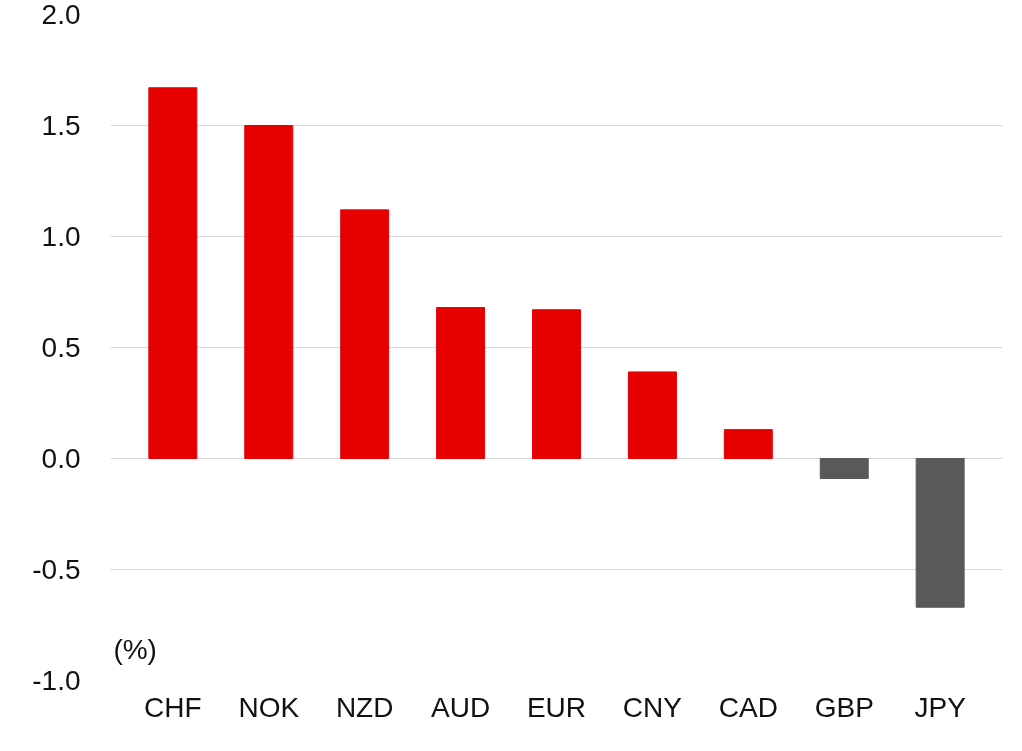  I want to click on y-tick-label: 1.5, so click(61, 125).